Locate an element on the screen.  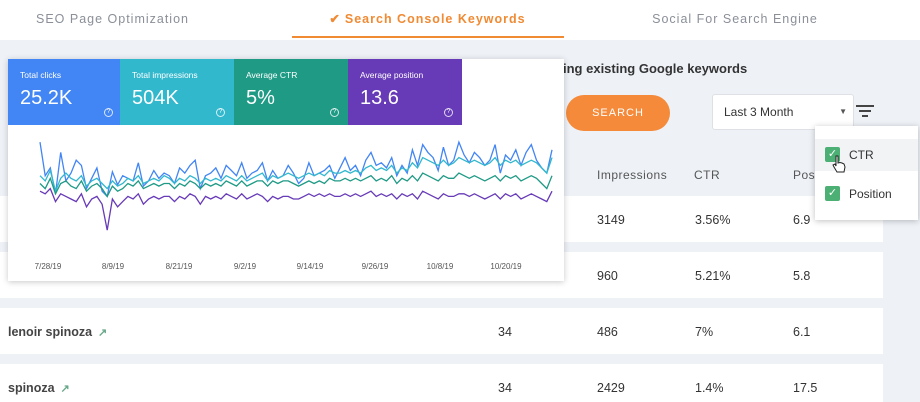
x-tick-label: 9/2/19 is located at coordinates (245, 266).